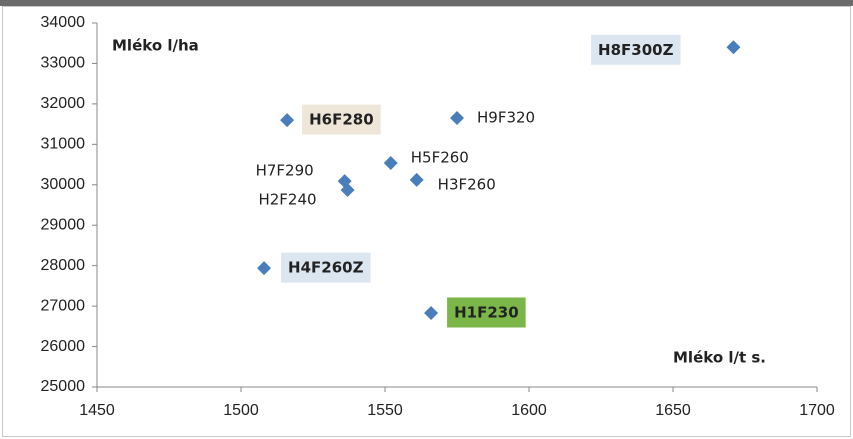 The height and width of the screenshot is (439, 853). I want to click on y-tick-label: 32000, so click(63, 103).